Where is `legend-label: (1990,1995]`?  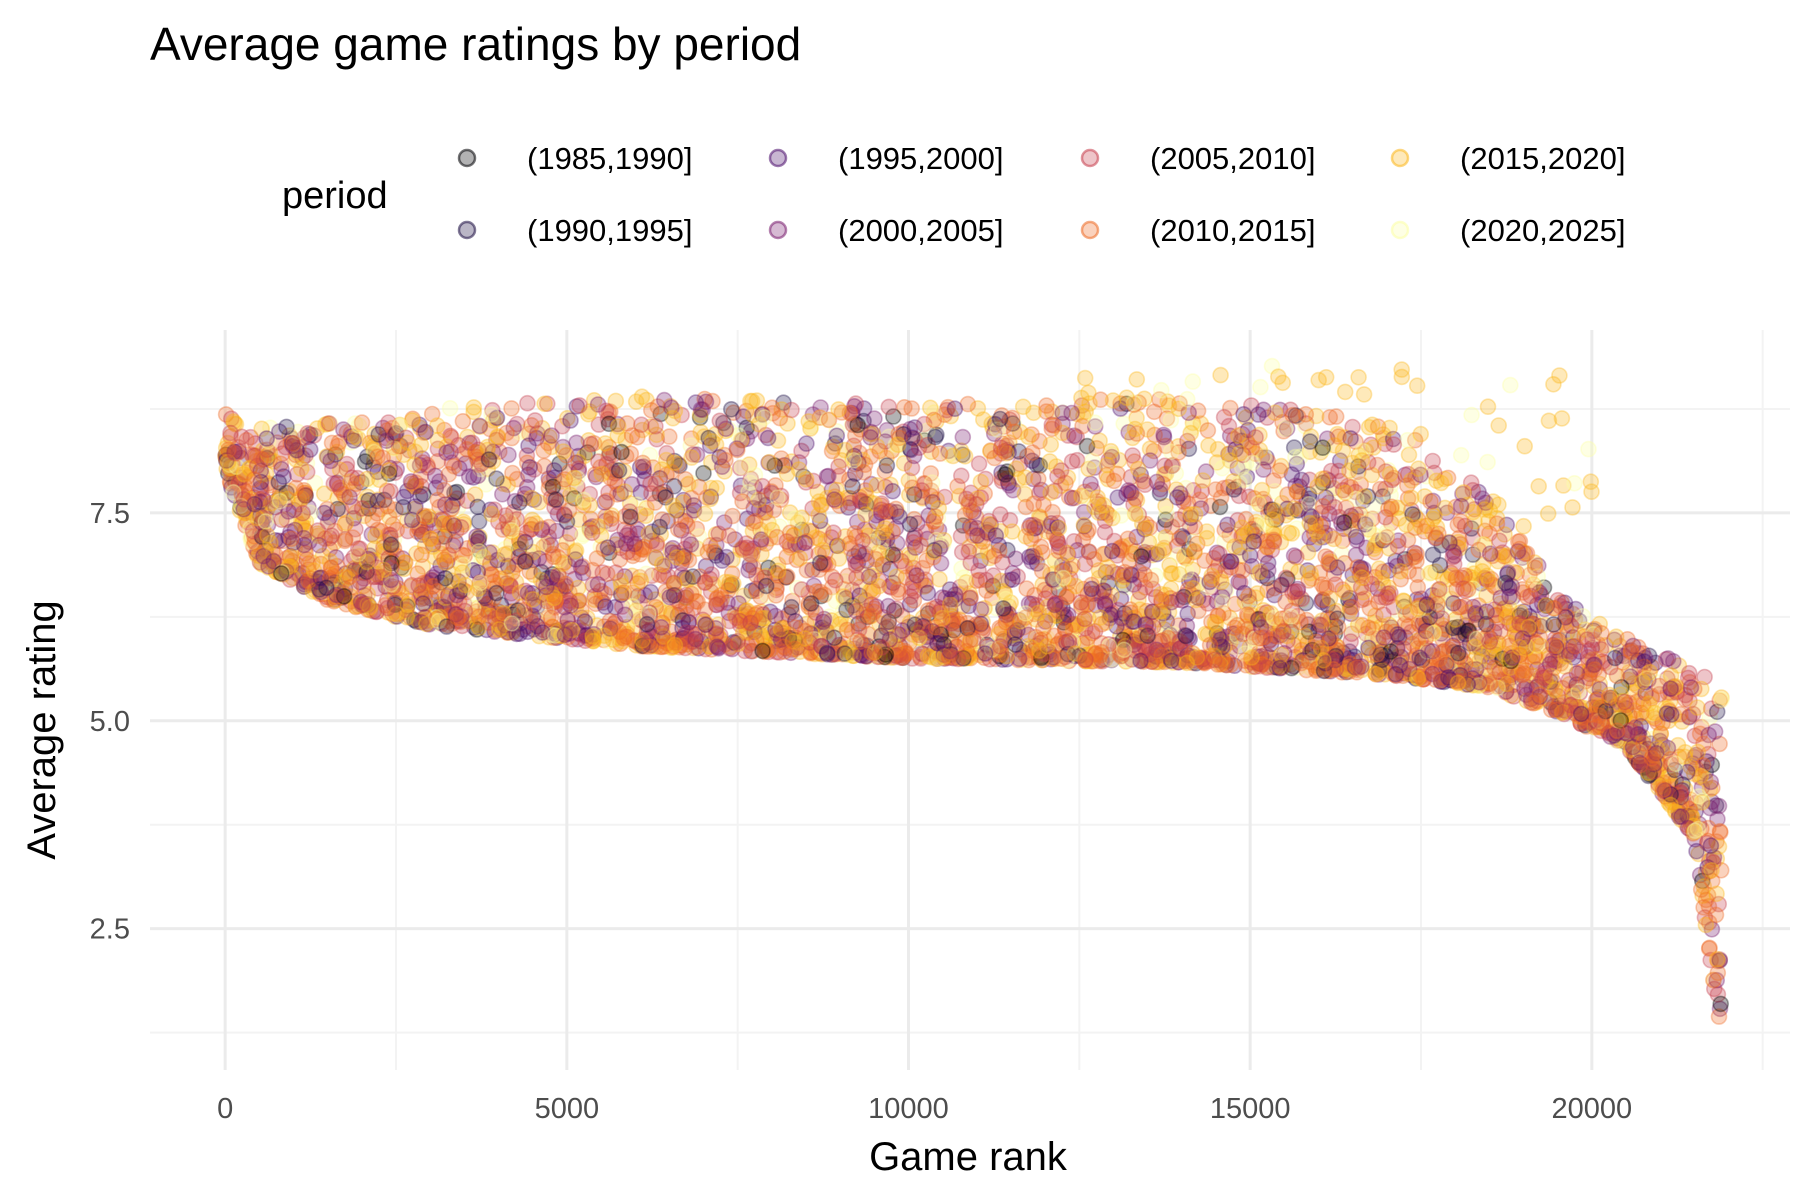 legend-label: (1990,1995] is located at coordinates (609, 230).